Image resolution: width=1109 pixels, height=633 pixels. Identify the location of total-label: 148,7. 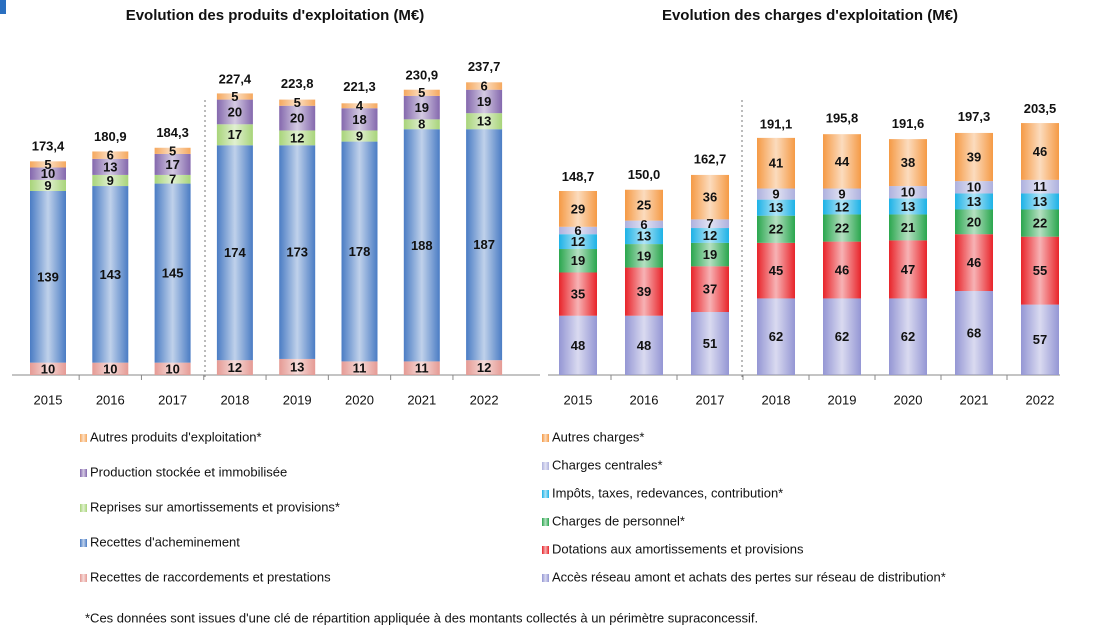
(578, 176).